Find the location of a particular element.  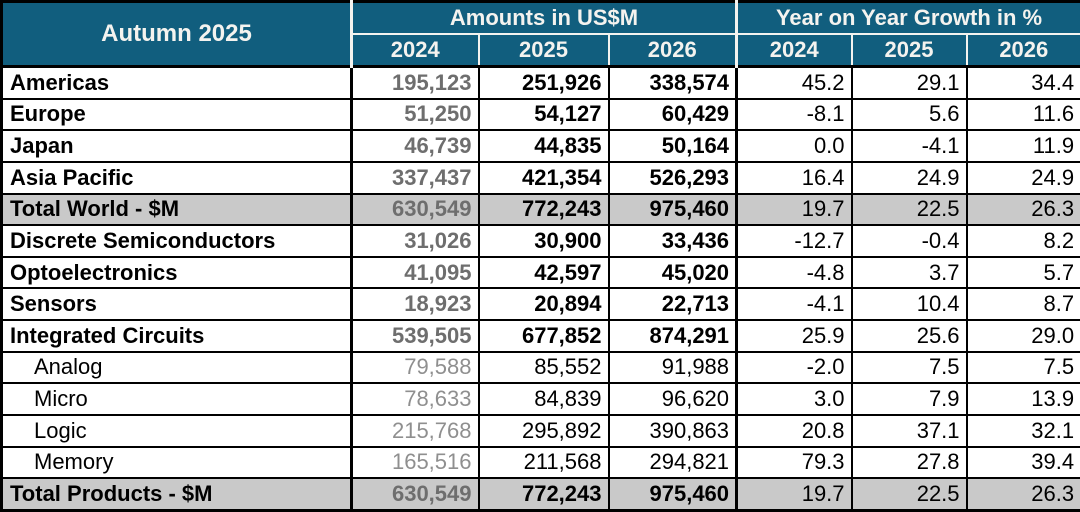

amount-cell-2024: 51,250 is located at coordinates (415, 114).